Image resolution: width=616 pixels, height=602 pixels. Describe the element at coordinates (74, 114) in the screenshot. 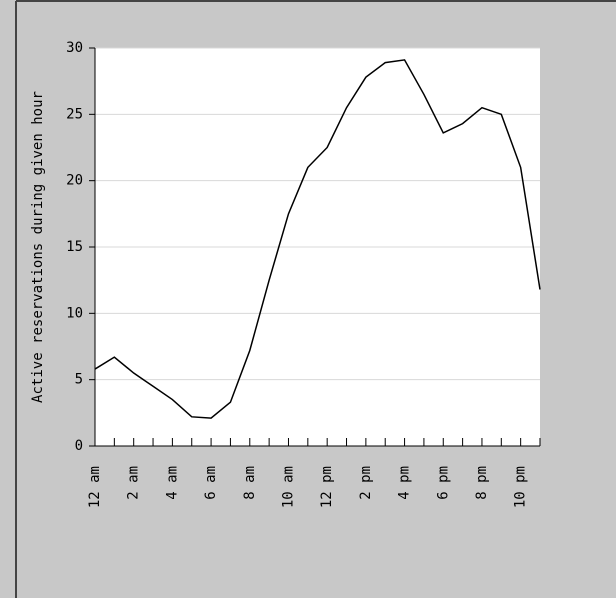

I see `y-tick-label: 25` at that location.